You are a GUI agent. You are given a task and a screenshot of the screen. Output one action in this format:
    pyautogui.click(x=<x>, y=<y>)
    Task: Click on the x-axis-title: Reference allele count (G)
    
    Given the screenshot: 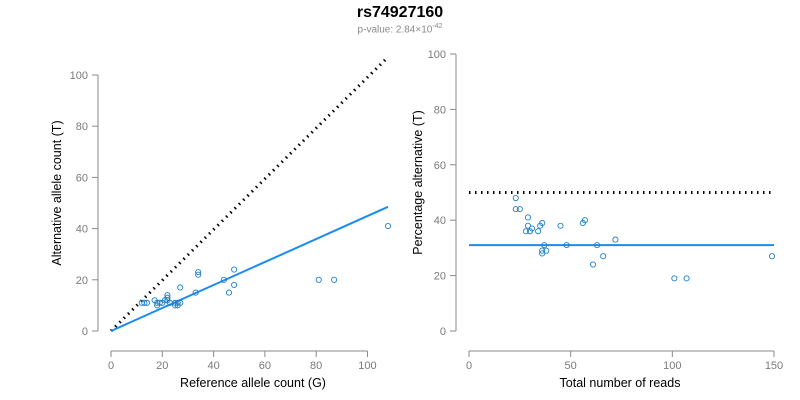 What is the action you would take?
    pyautogui.click(x=253, y=383)
    